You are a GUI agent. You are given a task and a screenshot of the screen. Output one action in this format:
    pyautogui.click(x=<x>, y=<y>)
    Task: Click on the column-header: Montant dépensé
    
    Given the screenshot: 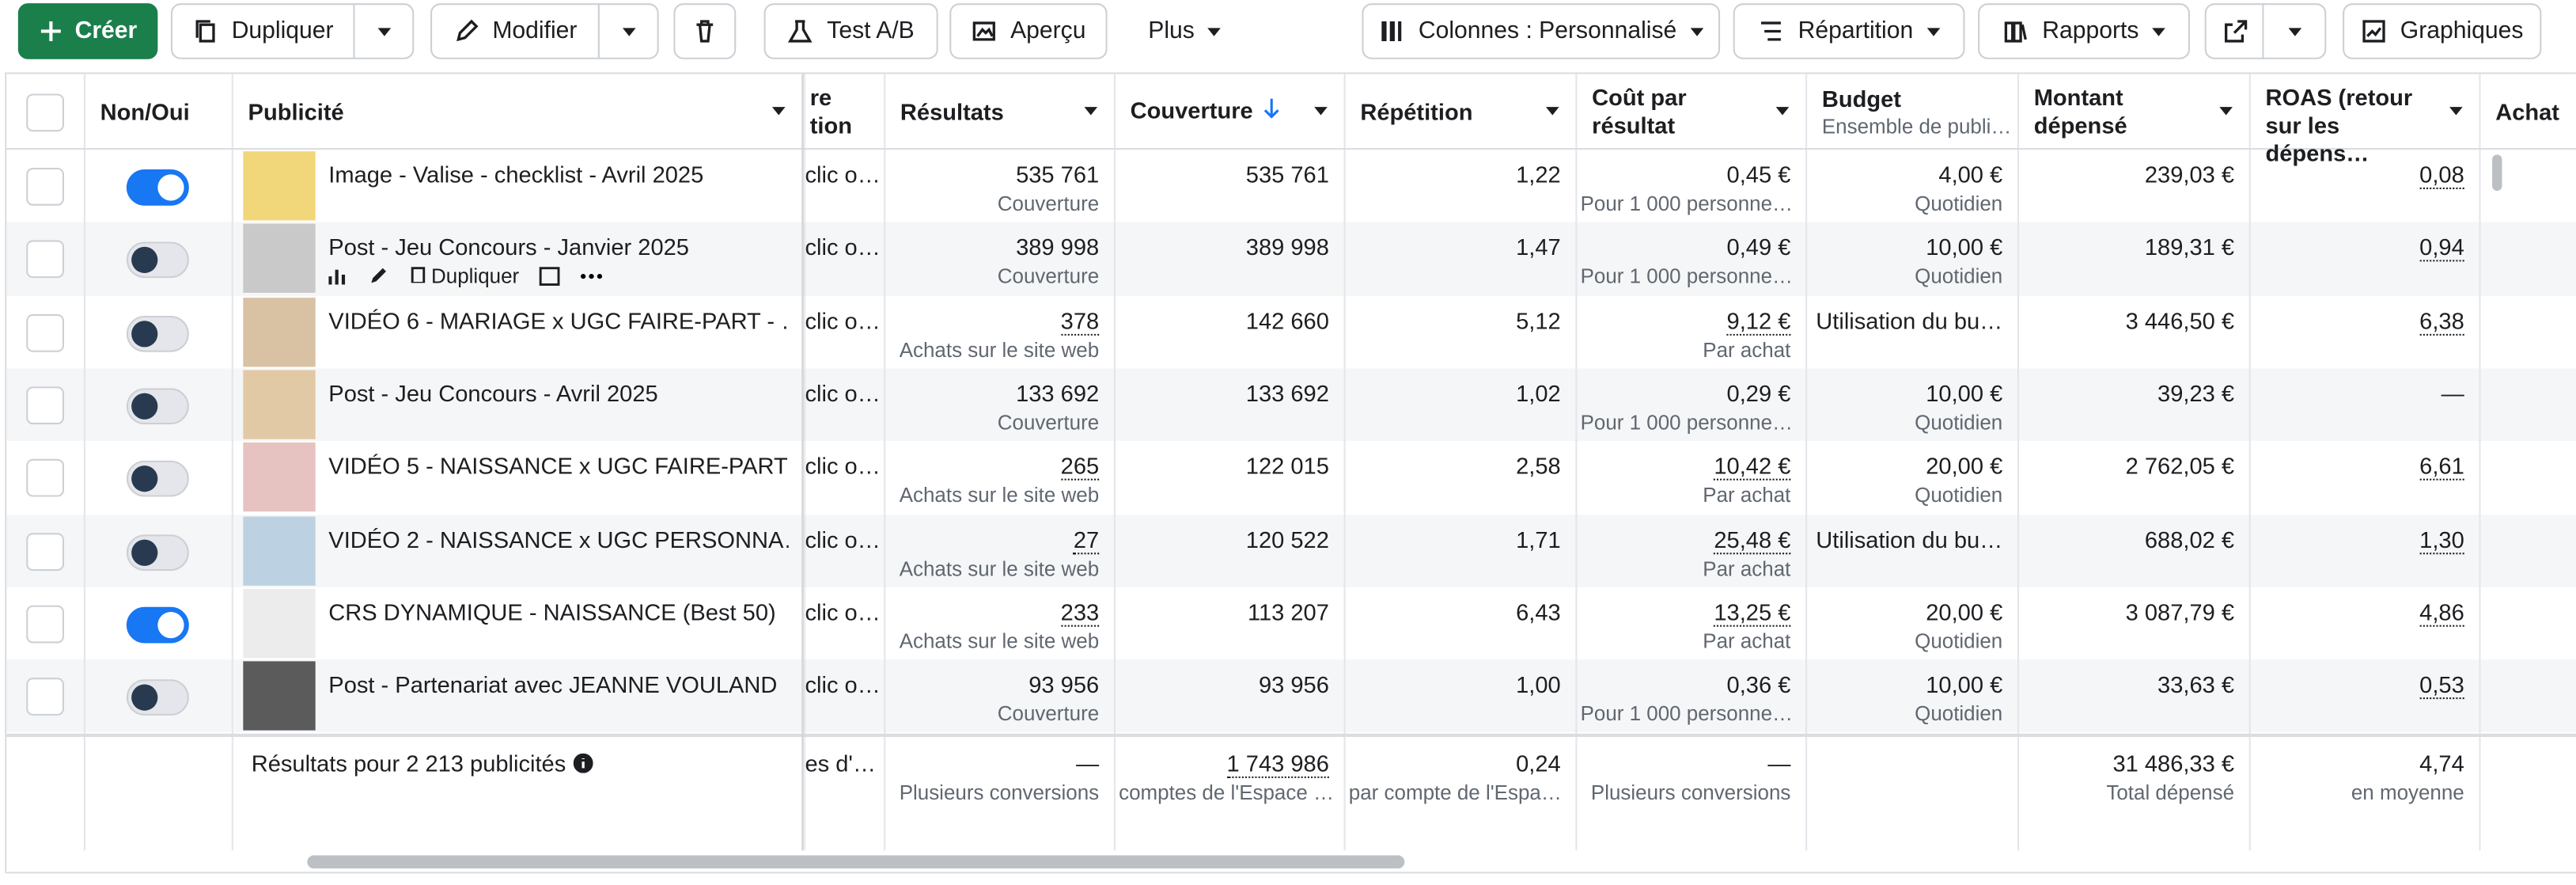 What is the action you would take?
    pyautogui.click(x=2080, y=111)
    